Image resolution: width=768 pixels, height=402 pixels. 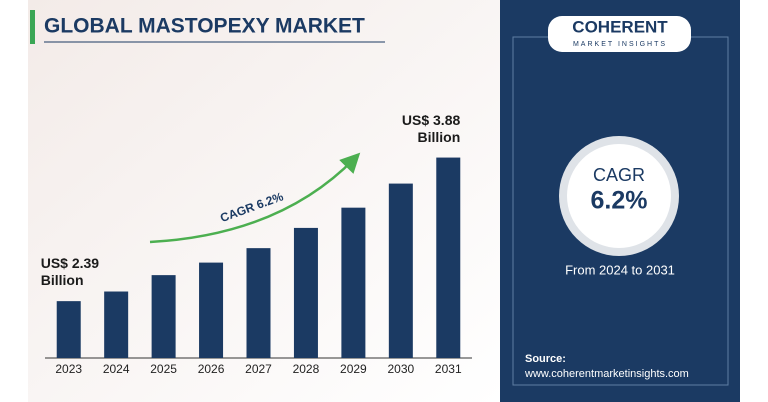 I want to click on value-label: US$ 3.88 Billion, so click(x=431, y=128).